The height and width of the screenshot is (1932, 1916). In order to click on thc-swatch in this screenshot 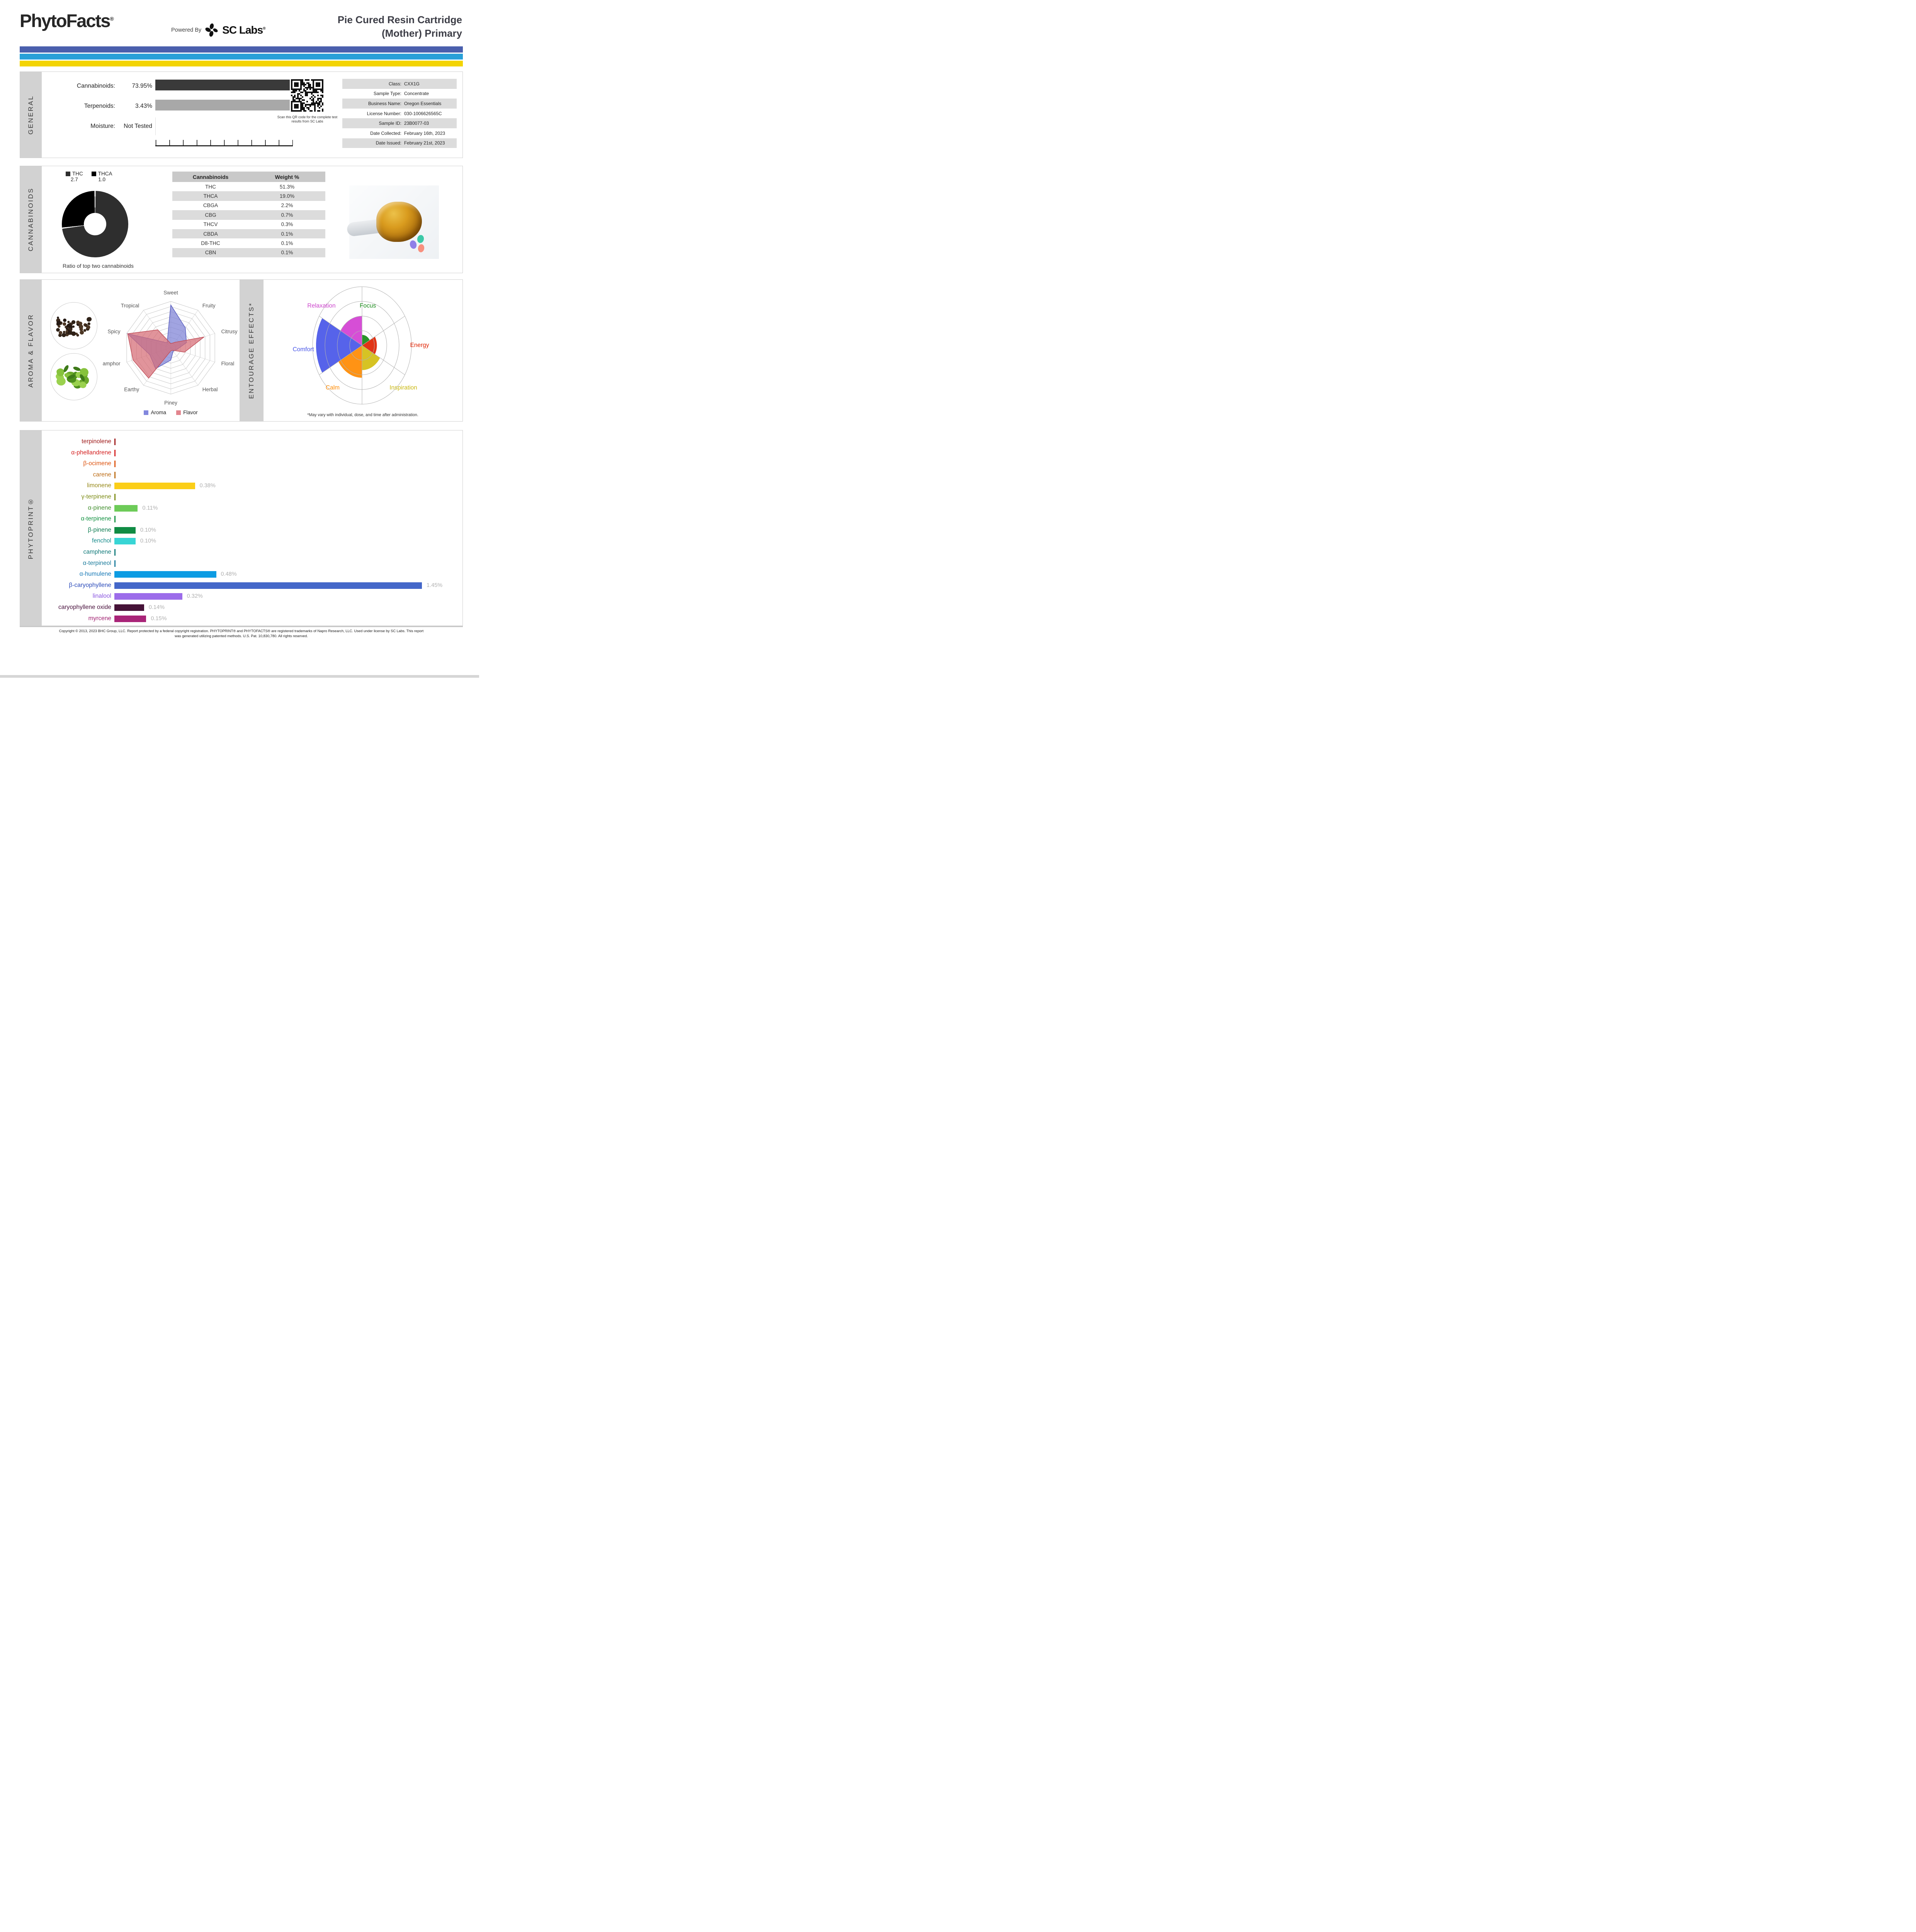, I will do `click(68, 174)`.